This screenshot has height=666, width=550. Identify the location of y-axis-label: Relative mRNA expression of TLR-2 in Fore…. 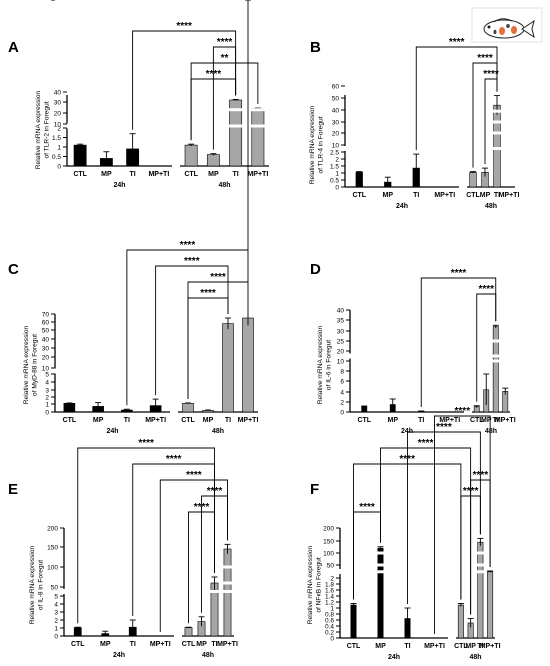
(43, 129).